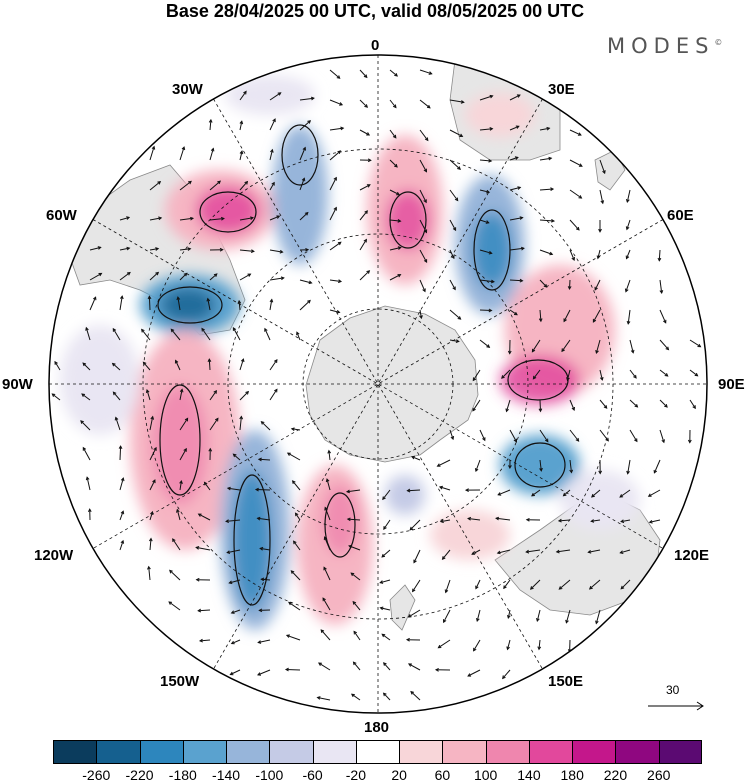  I want to click on land-new-zealand, so click(402, 607).